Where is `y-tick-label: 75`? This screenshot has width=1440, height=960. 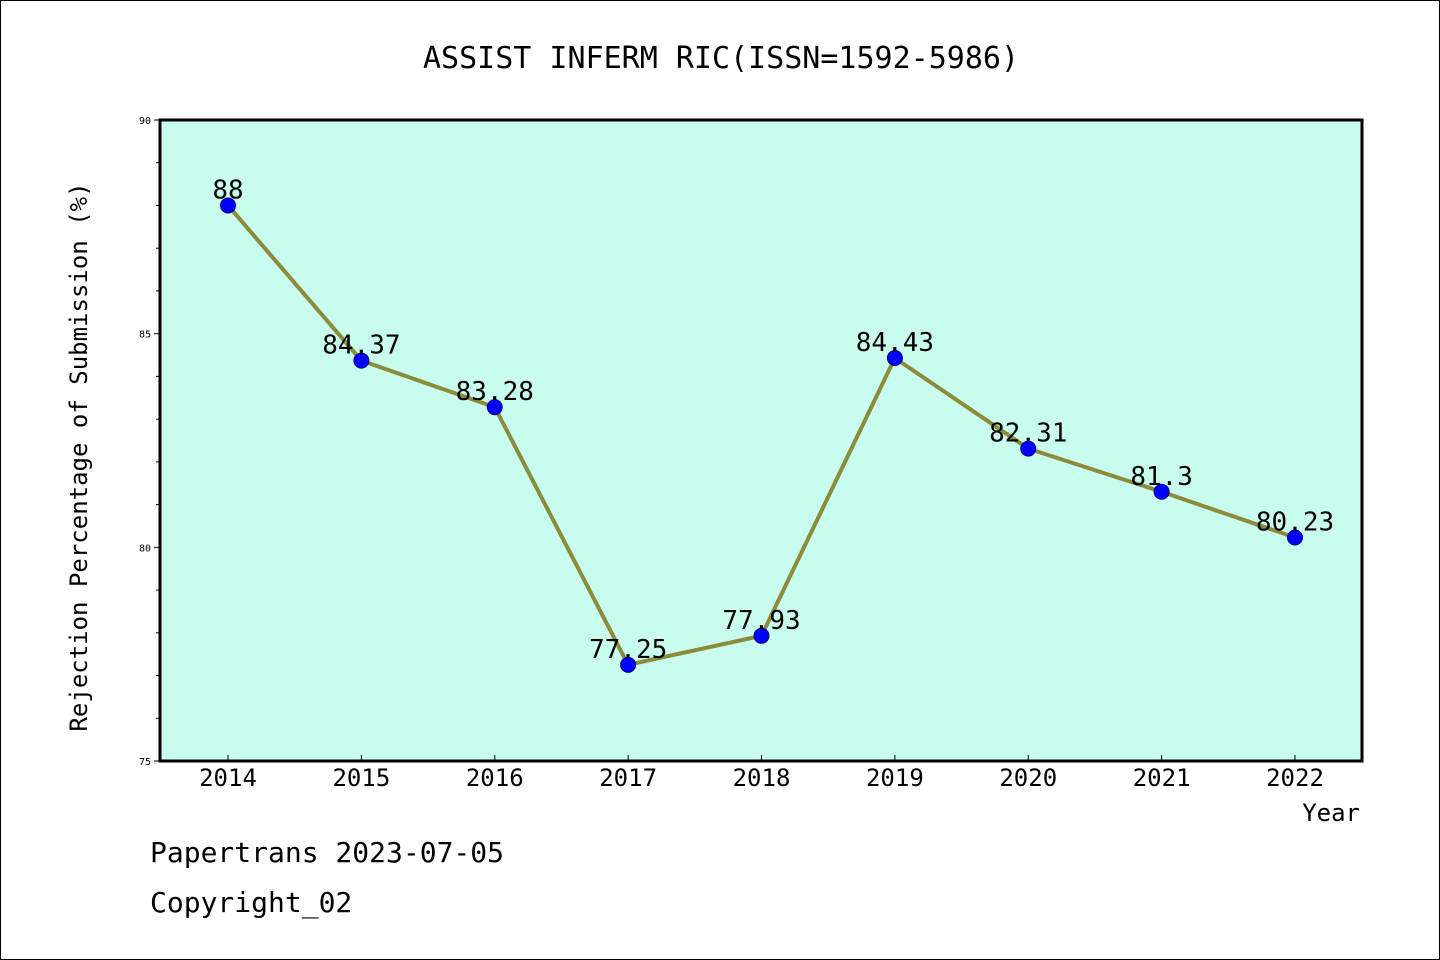
y-tick-label: 75 is located at coordinates (145, 762).